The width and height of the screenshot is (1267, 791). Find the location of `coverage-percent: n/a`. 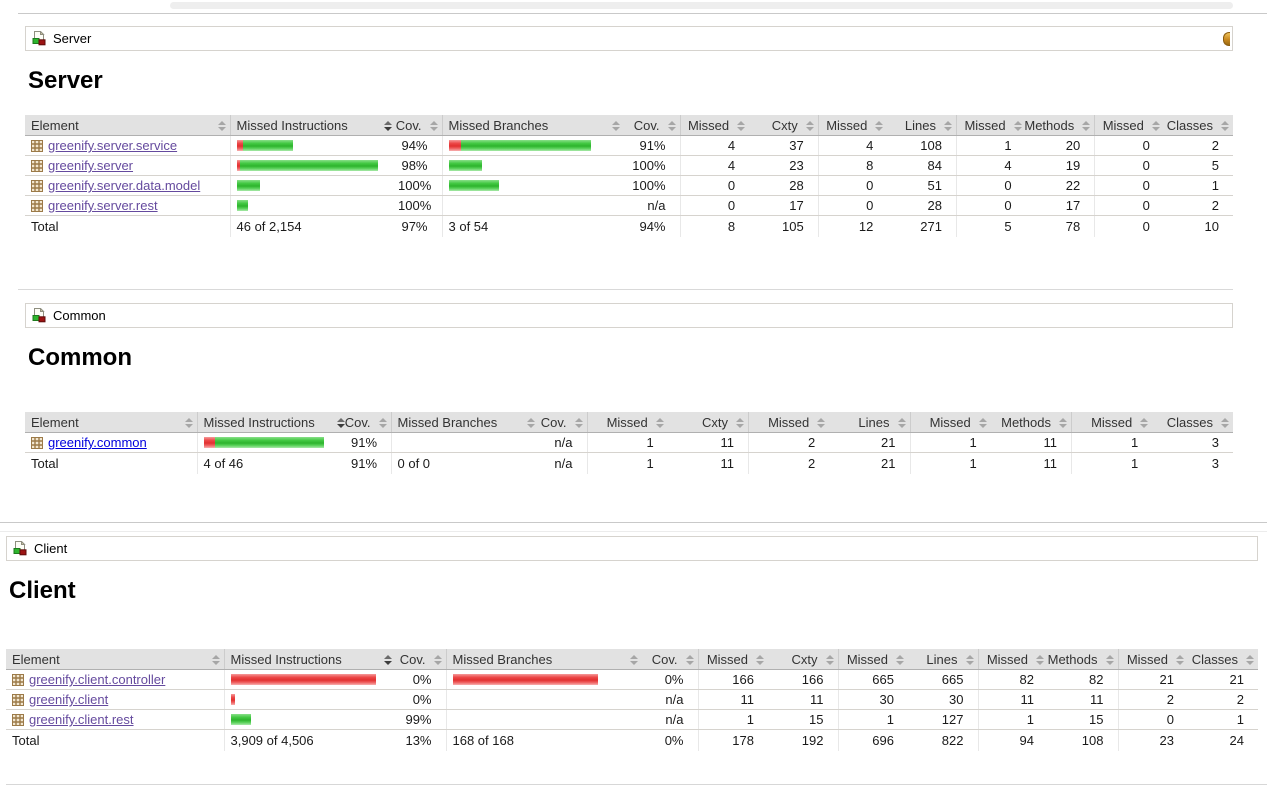

coverage-percent: n/a is located at coordinates (563, 442).